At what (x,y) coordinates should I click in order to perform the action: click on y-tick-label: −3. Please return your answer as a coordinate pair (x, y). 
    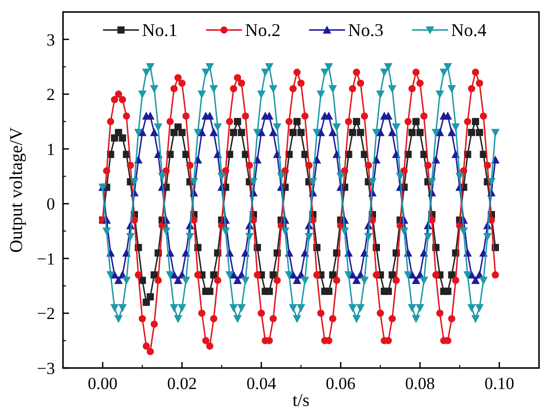
    Looking at the image, I should click on (45, 368).